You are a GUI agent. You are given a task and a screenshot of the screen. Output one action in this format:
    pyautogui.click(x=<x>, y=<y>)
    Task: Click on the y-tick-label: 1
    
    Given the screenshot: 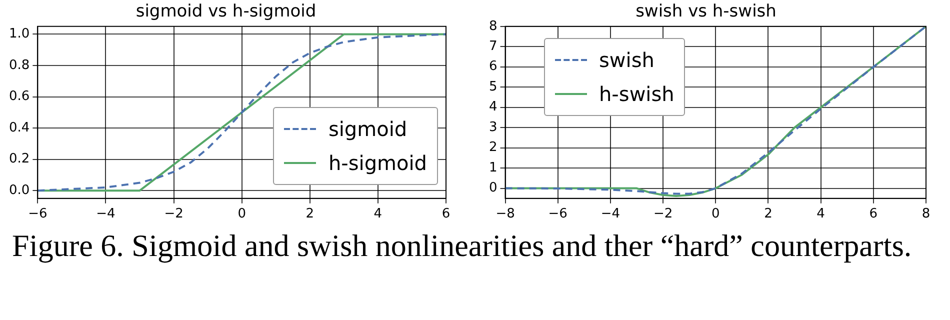 What is the action you would take?
    pyautogui.click(x=493, y=168)
    